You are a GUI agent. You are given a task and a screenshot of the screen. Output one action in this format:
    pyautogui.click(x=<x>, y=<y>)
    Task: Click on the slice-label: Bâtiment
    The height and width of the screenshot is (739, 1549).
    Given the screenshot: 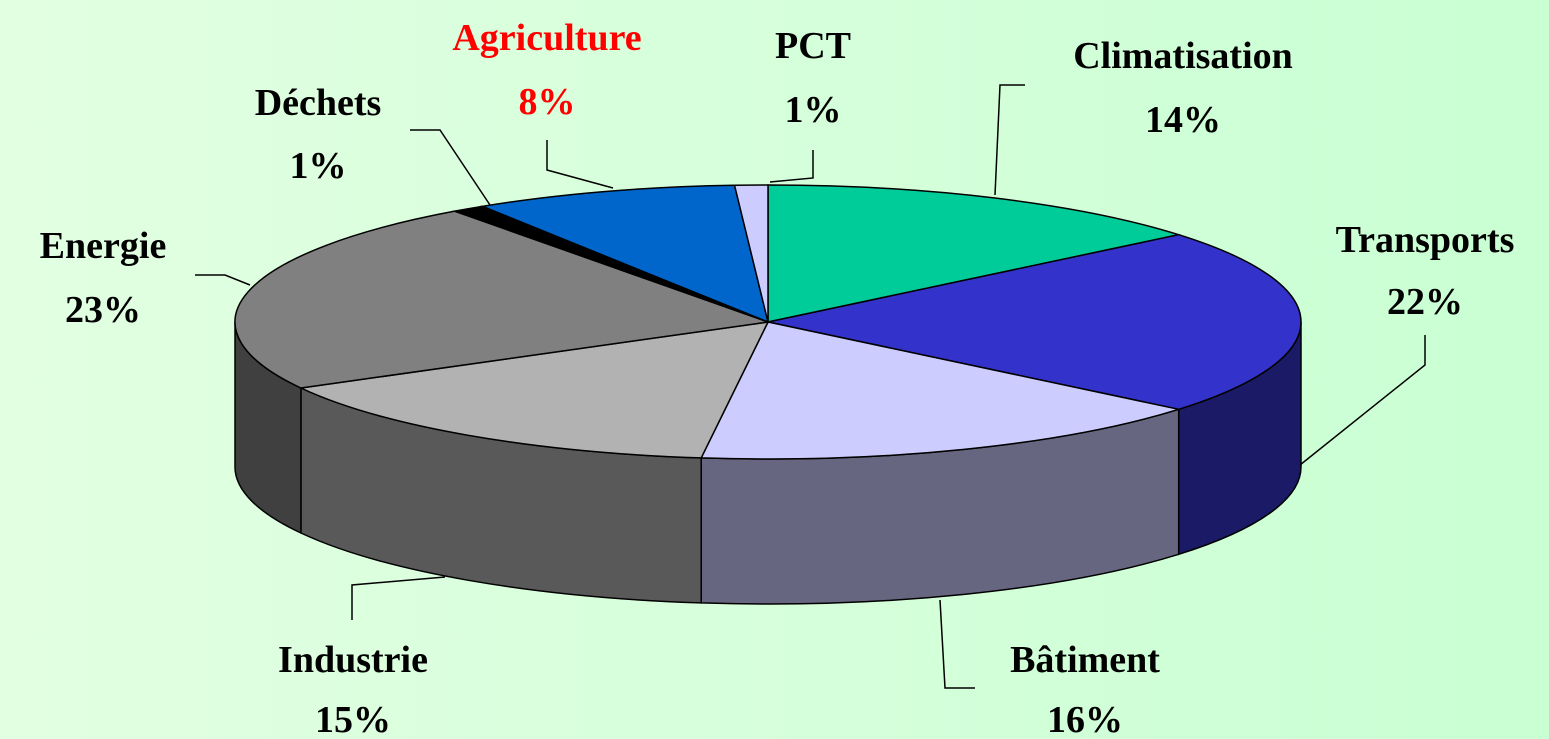 What is the action you would take?
    pyautogui.click(x=1085, y=660)
    